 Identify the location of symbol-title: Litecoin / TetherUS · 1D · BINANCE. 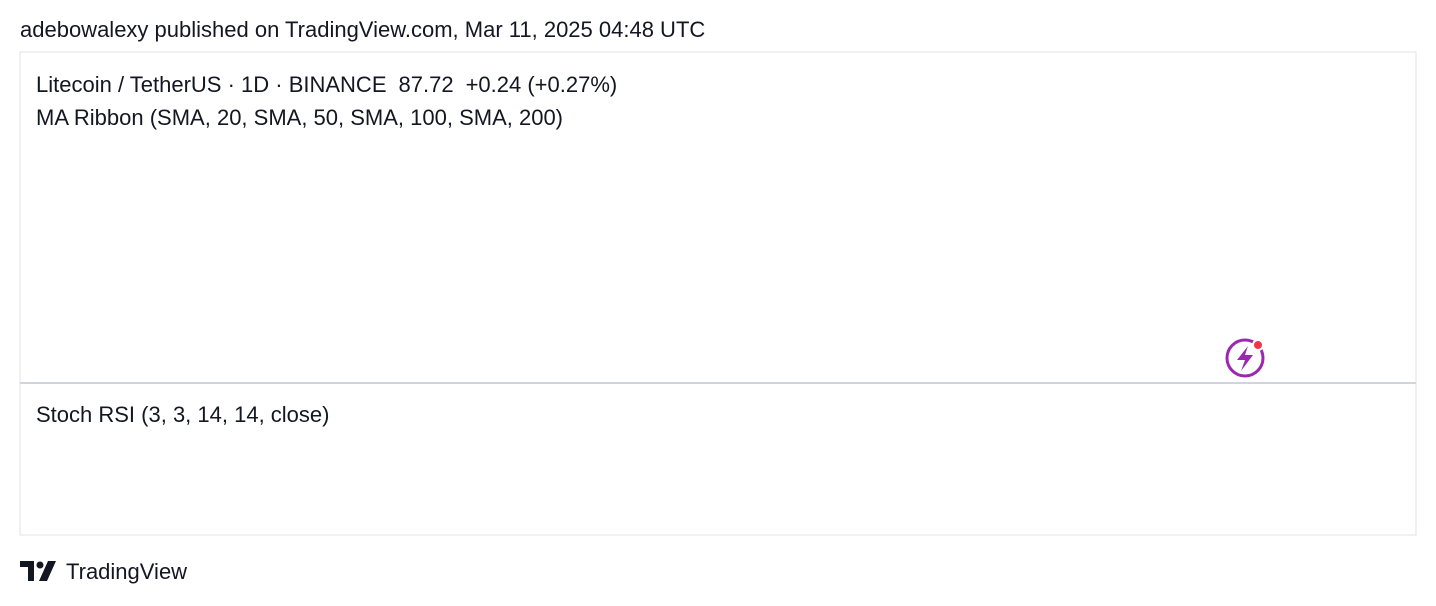
(211, 84).